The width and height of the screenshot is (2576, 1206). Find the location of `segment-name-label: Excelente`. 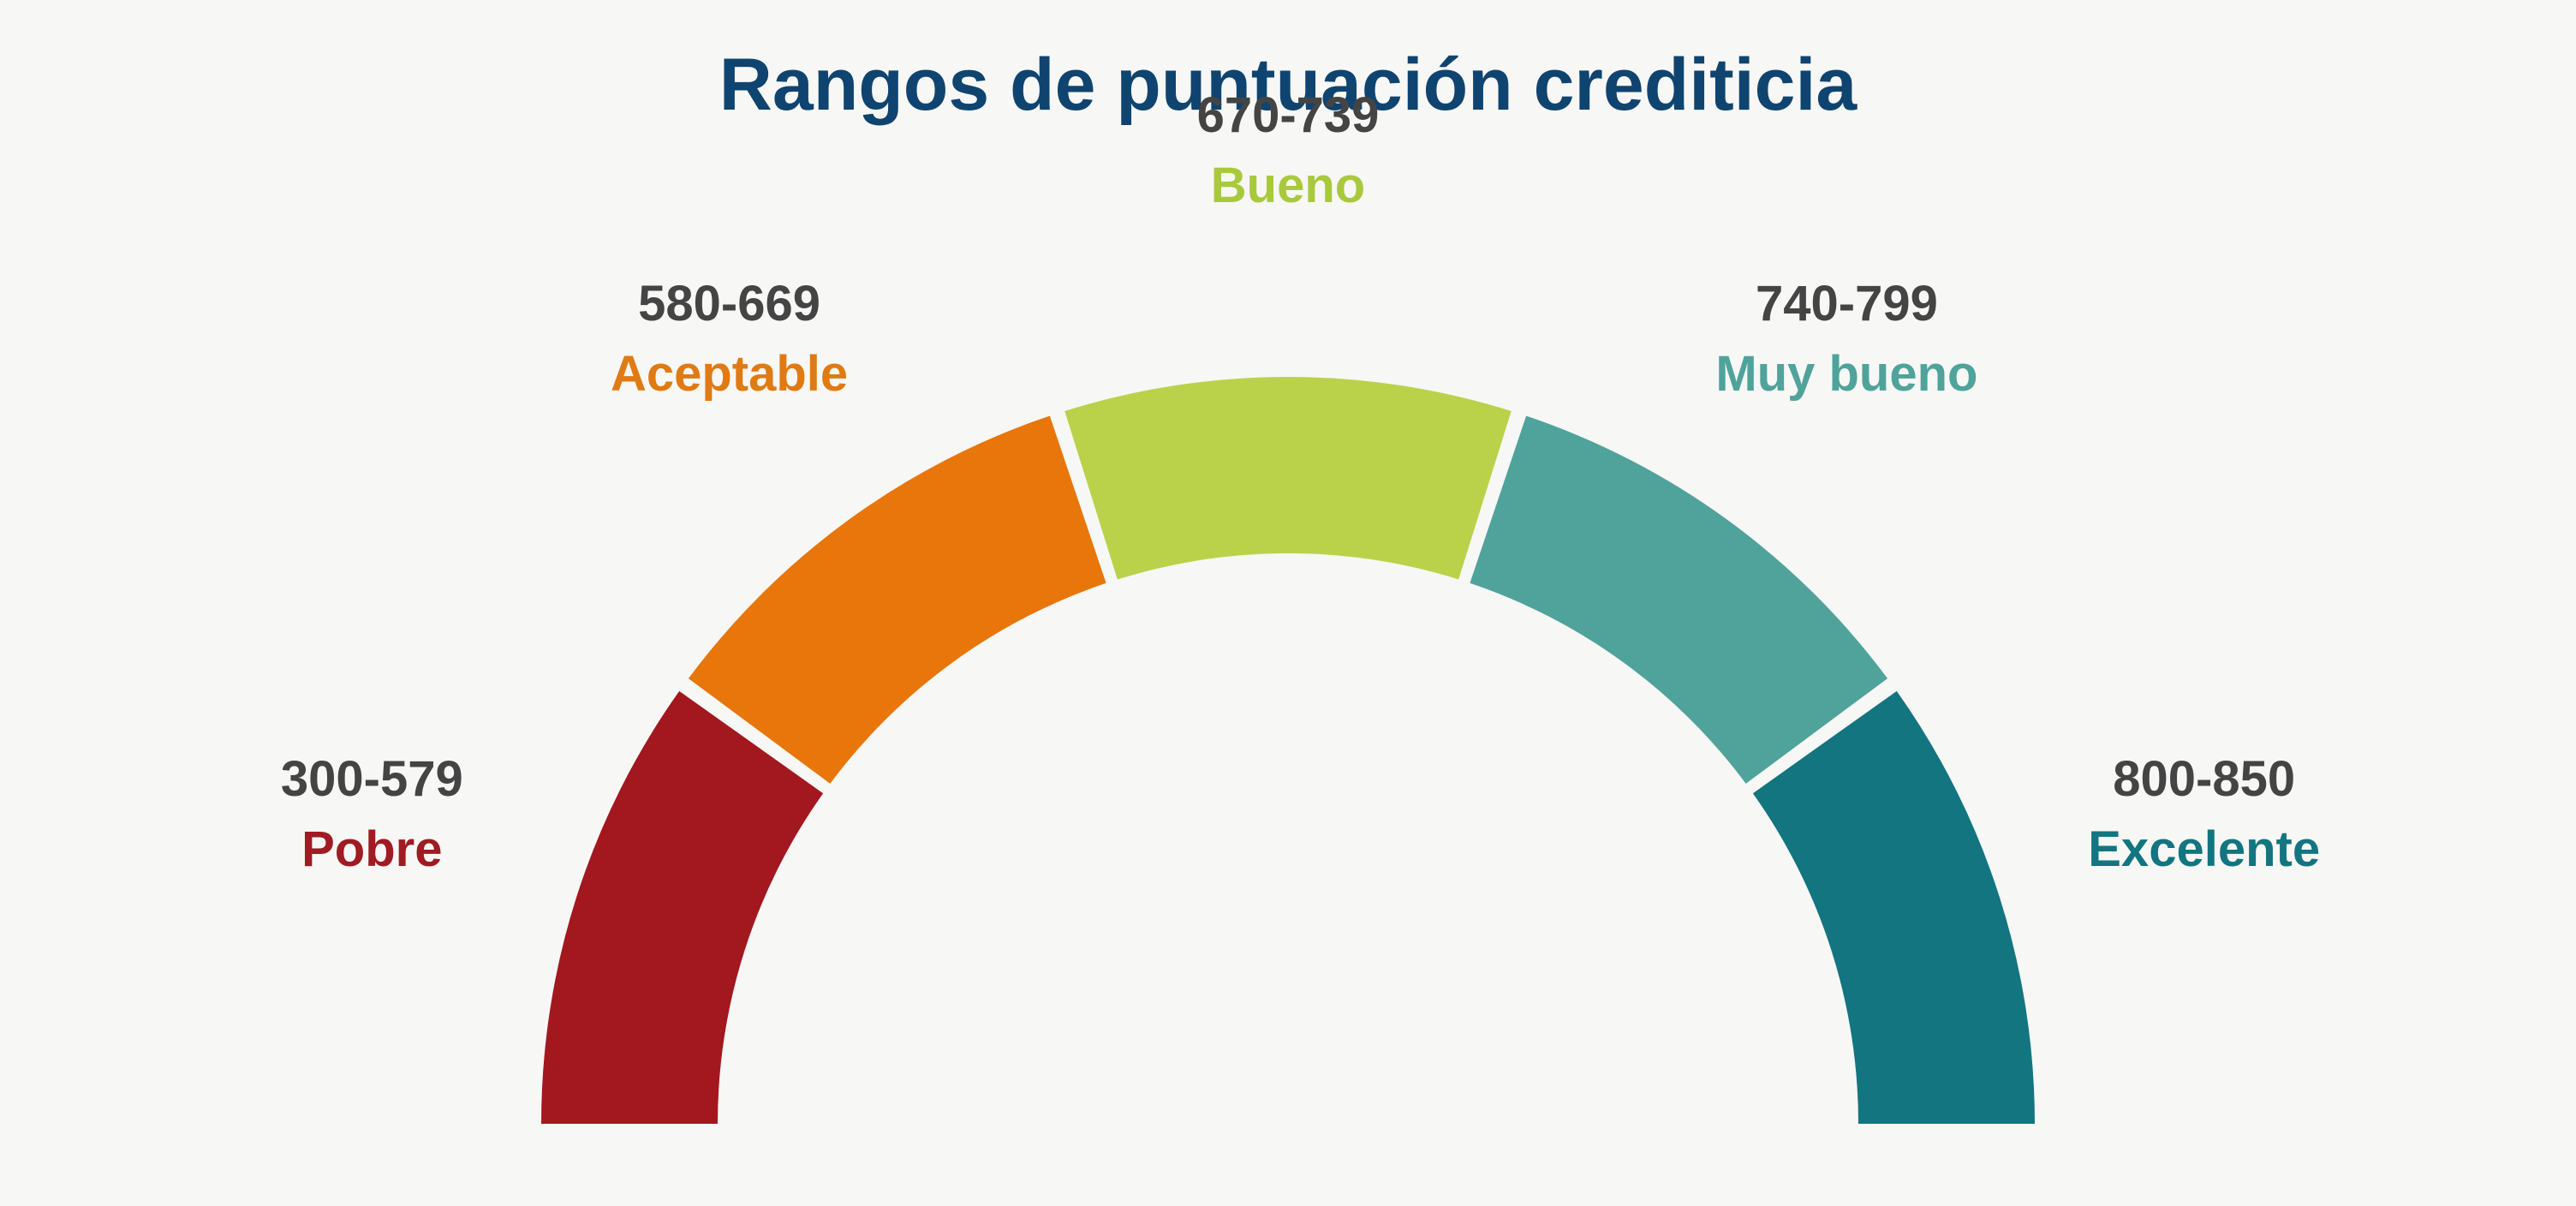

segment-name-label: Excelente is located at coordinates (2204, 849).